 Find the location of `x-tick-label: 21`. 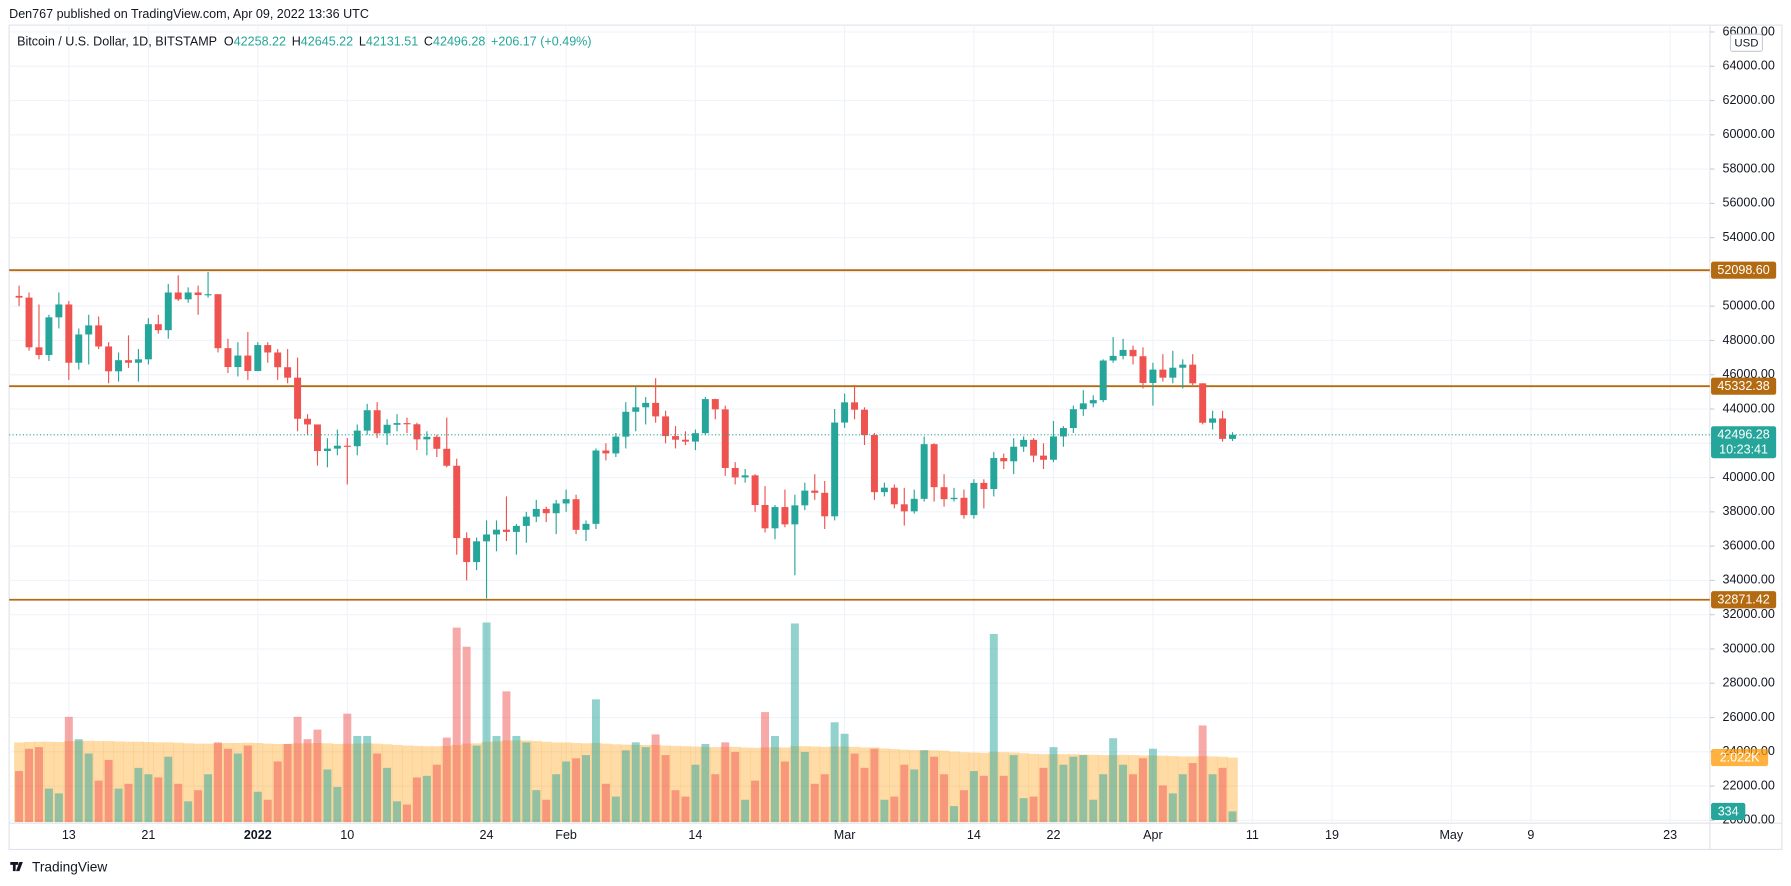

x-tick-label: 21 is located at coordinates (148, 835).